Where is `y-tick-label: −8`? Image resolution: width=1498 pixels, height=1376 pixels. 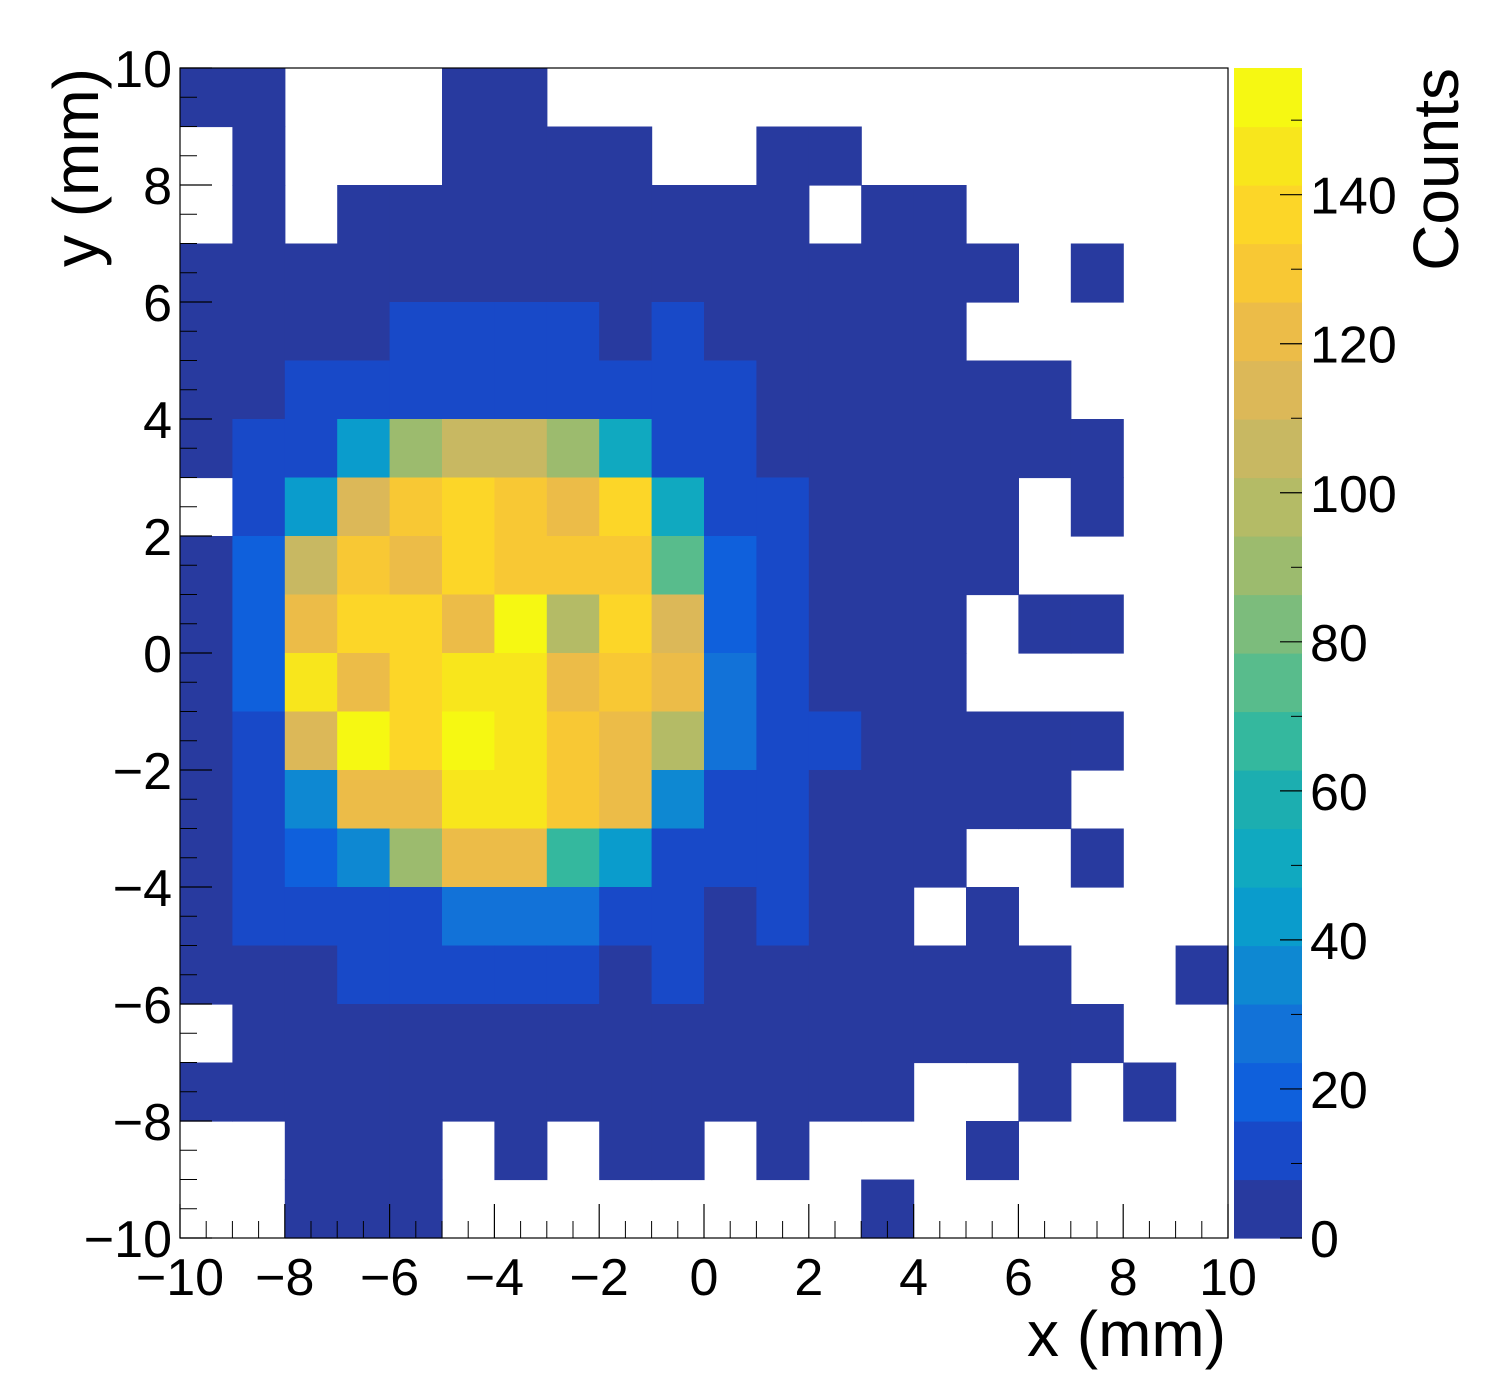
y-tick-label: −8 is located at coordinates (142, 1123).